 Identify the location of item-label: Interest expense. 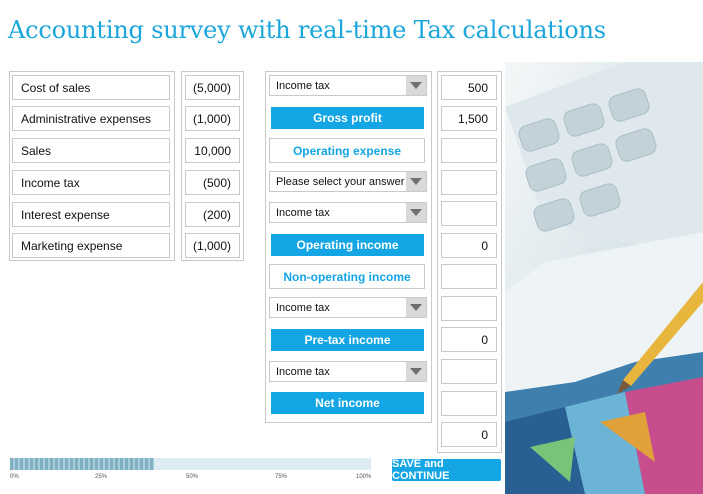
(91, 214).